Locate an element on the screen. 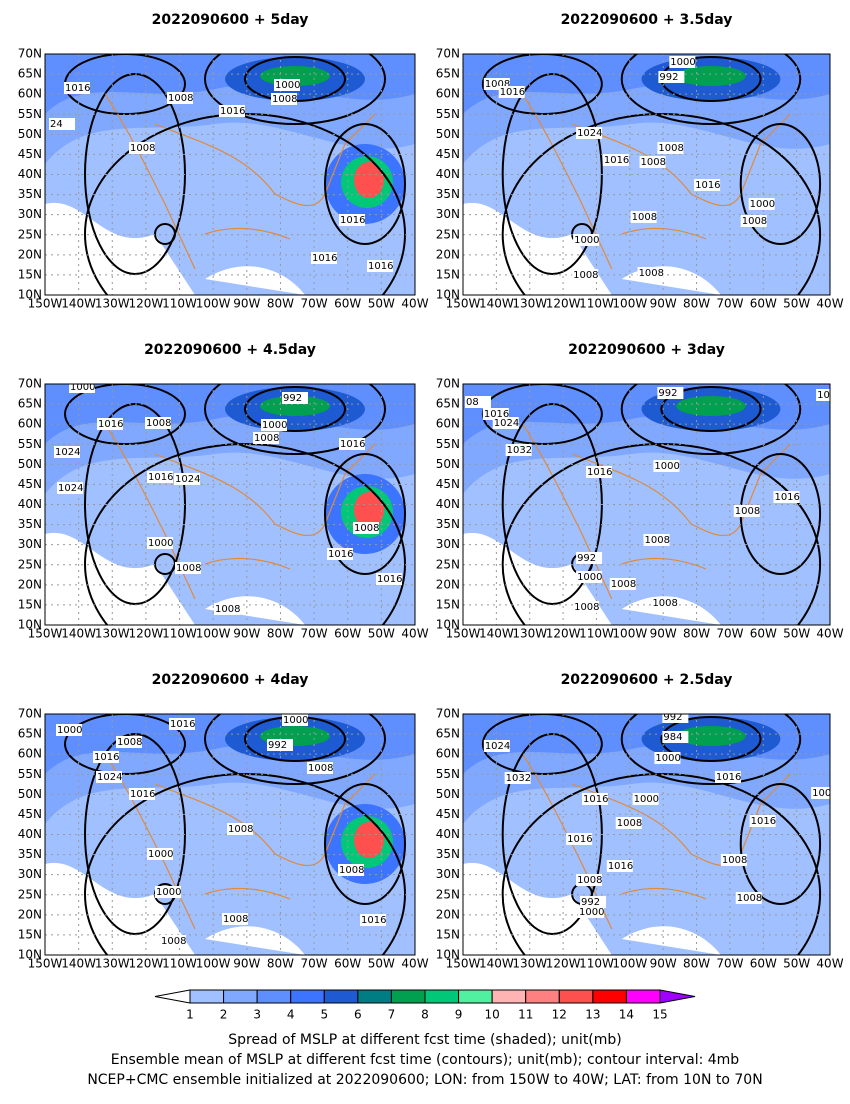  contour-label: 08 is located at coordinates (472, 402).